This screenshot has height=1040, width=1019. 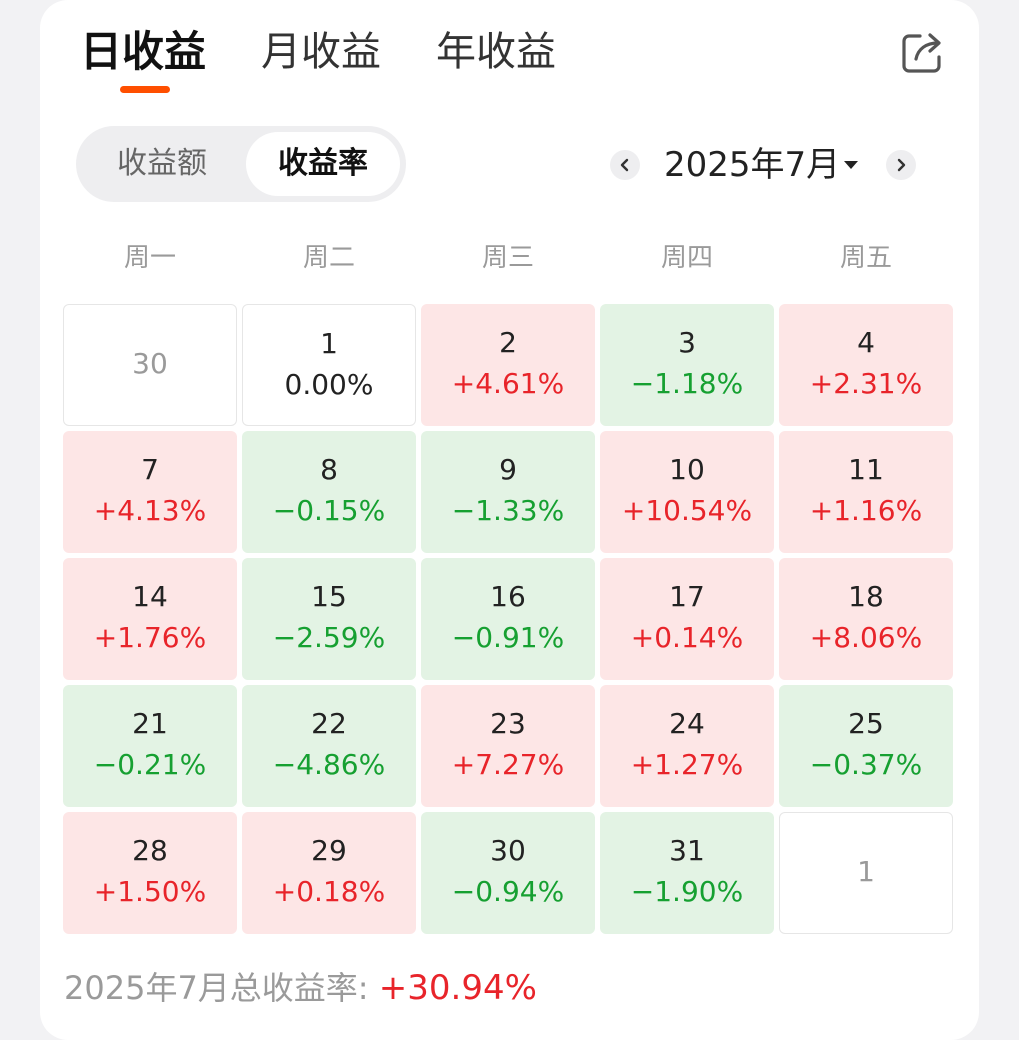 I want to click on day-return-rate: +7.27%, so click(x=508, y=764).